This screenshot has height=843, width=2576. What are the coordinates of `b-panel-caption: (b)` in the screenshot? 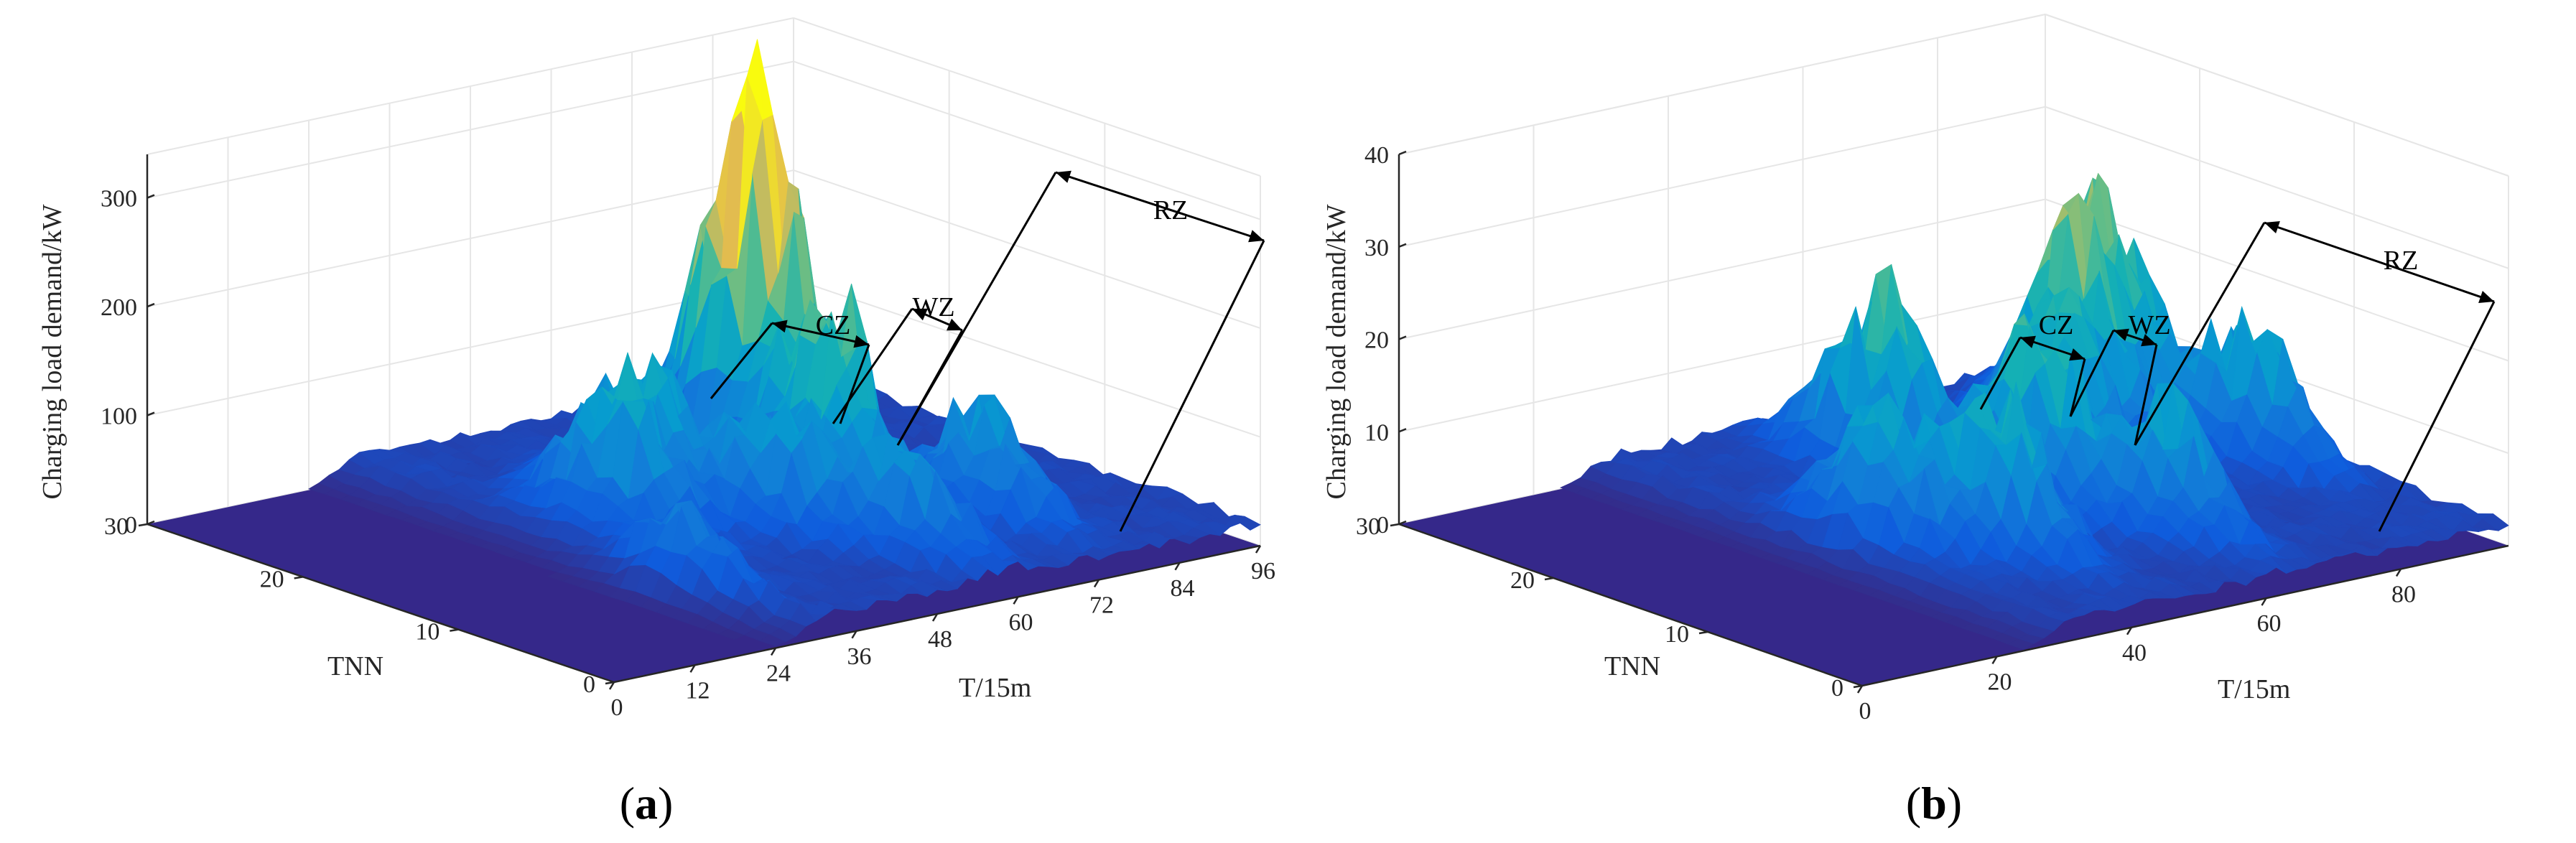 It's located at (1934, 803).